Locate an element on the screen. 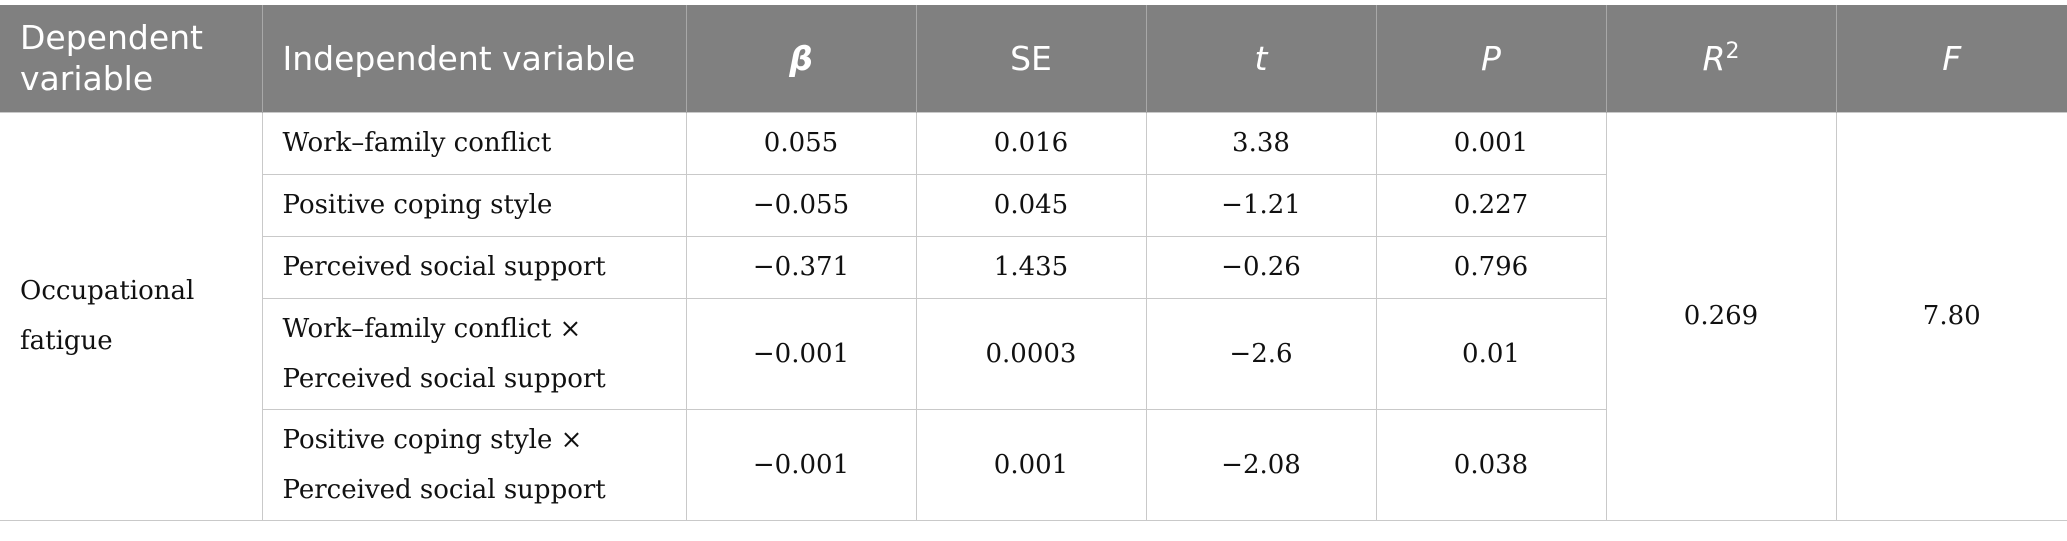 This screenshot has height=541, width=2067. p-cell: 0.001 is located at coordinates (1491, 143).